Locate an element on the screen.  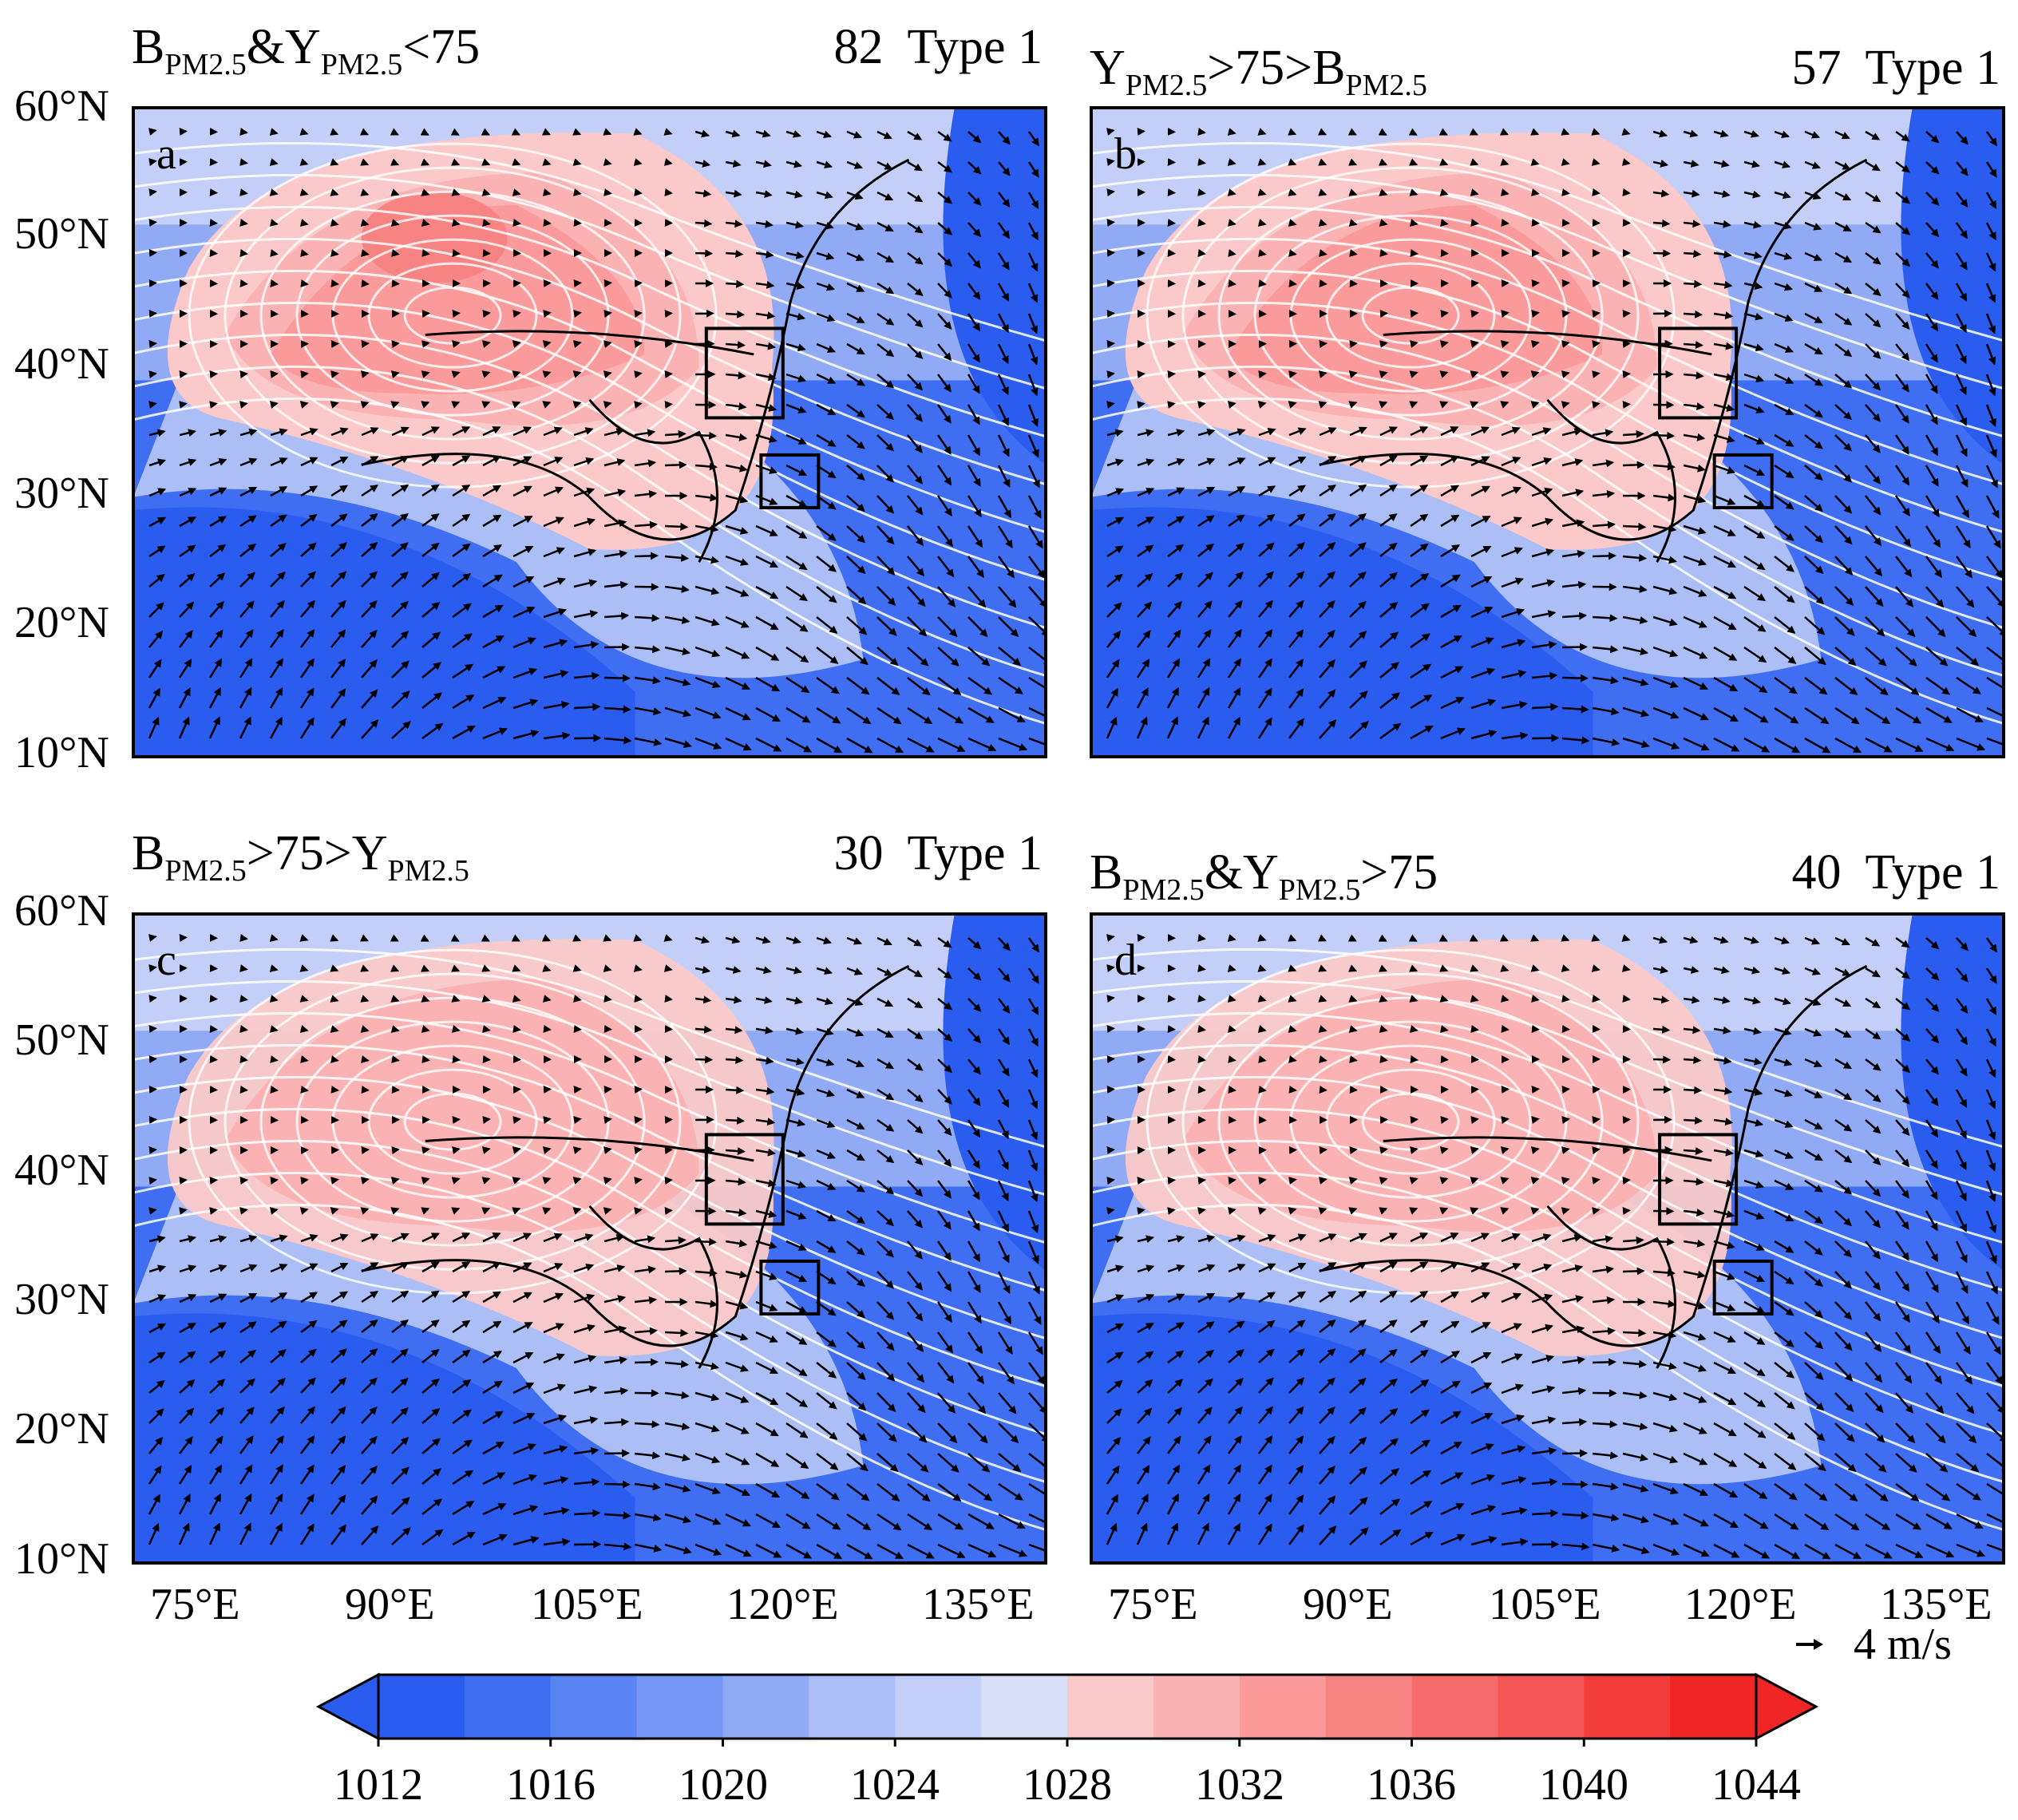
panel-b-count-type: 57 Type 1 is located at coordinates (1896, 68).